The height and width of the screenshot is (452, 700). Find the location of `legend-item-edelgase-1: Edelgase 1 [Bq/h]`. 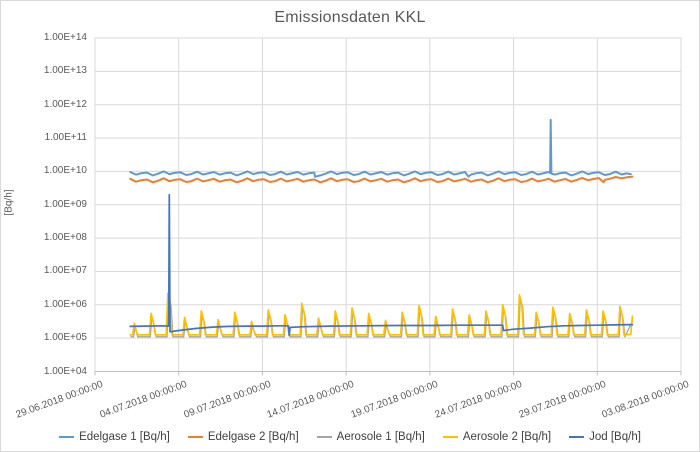

legend-item-edelgase-1: Edelgase 1 [Bq/h] is located at coordinates (114, 437).